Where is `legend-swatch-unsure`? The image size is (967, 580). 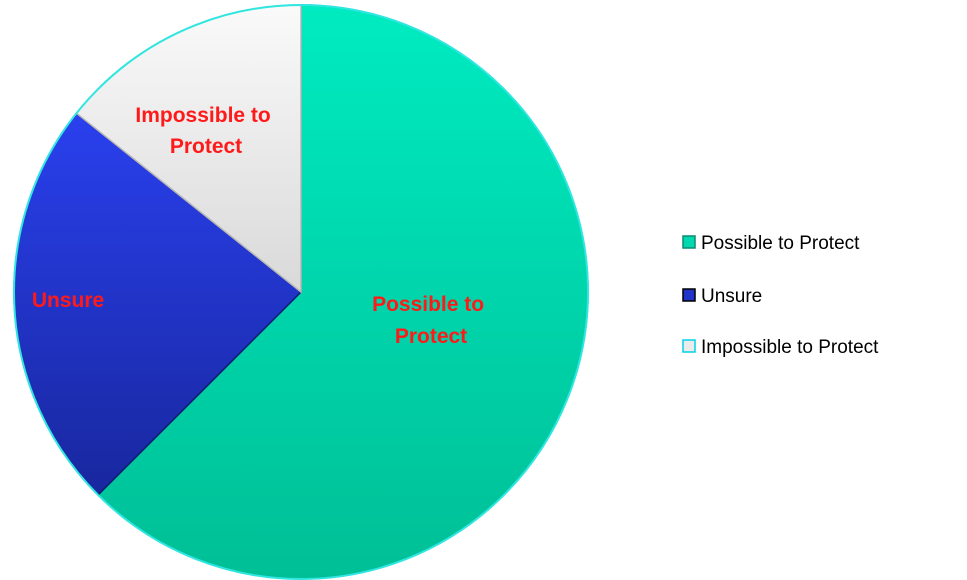 legend-swatch-unsure is located at coordinates (689, 295).